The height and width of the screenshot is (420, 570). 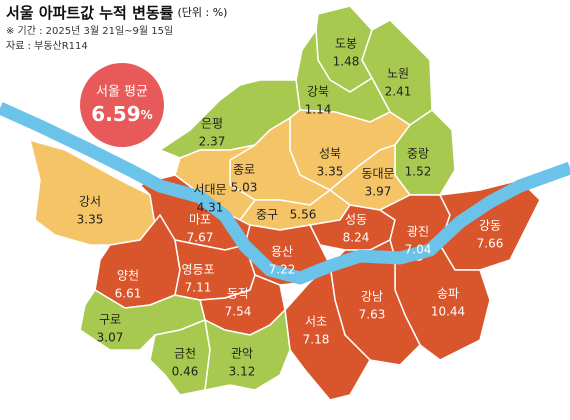 I want to click on district-name: 강남, so click(x=372, y=297).